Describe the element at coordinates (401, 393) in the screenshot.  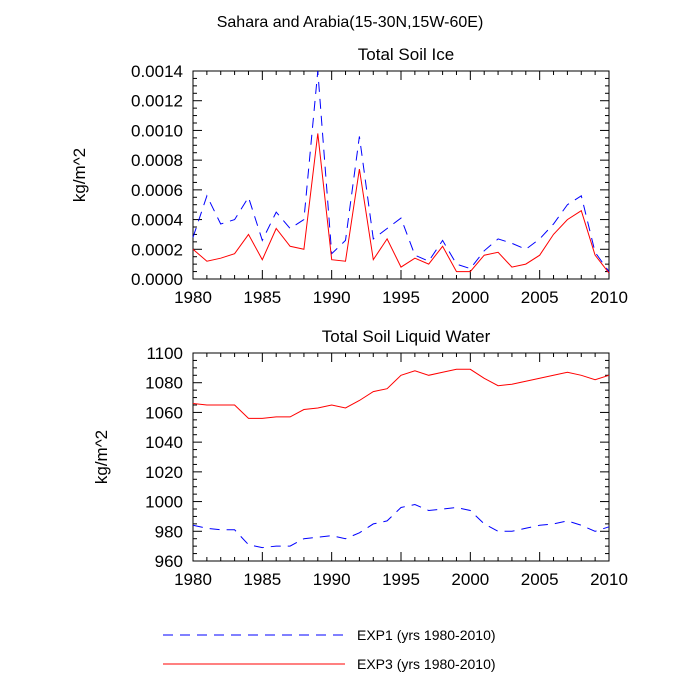
I see `series-line-exp3-soil-liquid` at that location.